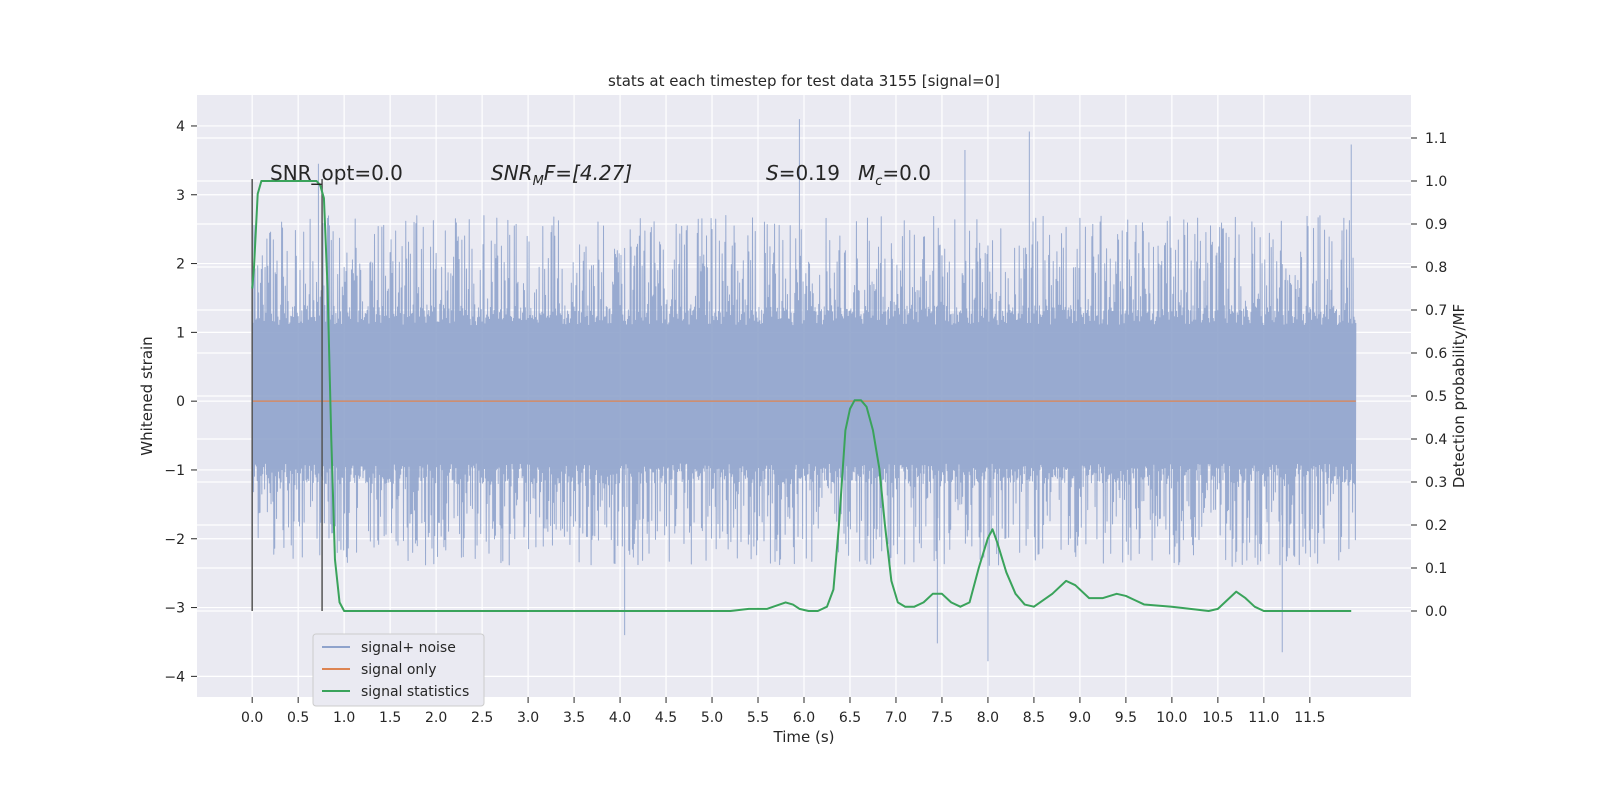 Image resolution: width=1600 pixels, height=800 pixels. What do you see at coordinates (298, 718) in the screenshot?
I see `x-tick-label: 0.5` at bounding box center [298, 718].